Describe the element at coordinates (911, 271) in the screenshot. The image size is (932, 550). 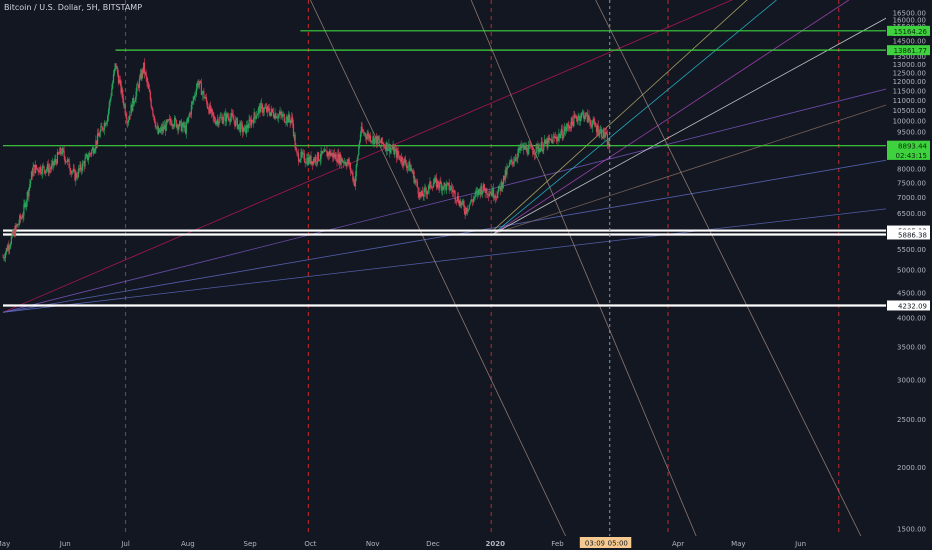
I see `price-tick-label: 5000.00` at that location.